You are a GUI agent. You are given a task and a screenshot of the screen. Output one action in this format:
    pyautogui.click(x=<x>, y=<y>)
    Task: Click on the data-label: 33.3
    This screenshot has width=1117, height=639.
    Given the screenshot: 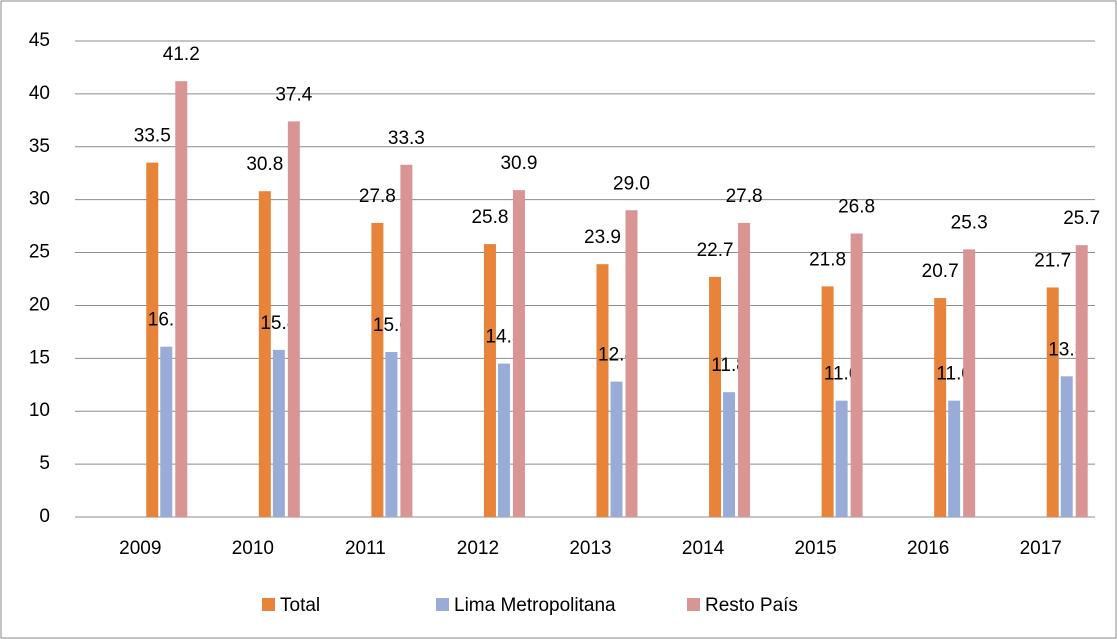 What is the action you would take?
    pyautogui.click(x=406, y=138)
    